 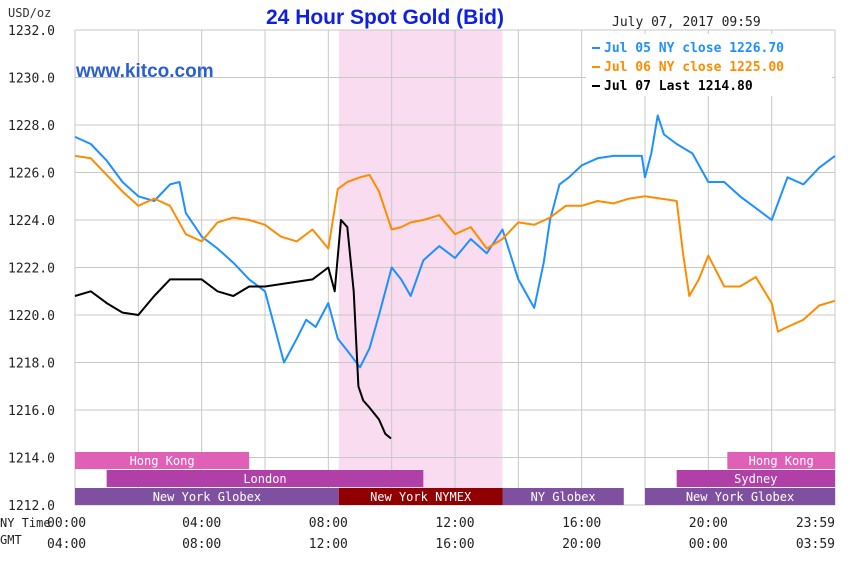 I want to click on y-tick-label: 1230.0, so click(x=31, y=79).